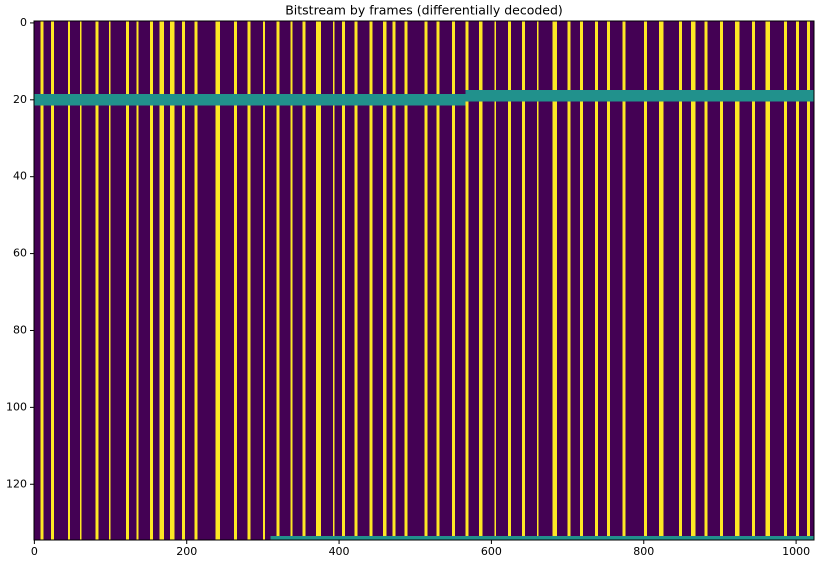 Image resolution: width=821 pixels, height=562 pixels. I want to click on x-tick-label: 1000, so click(796, 551).